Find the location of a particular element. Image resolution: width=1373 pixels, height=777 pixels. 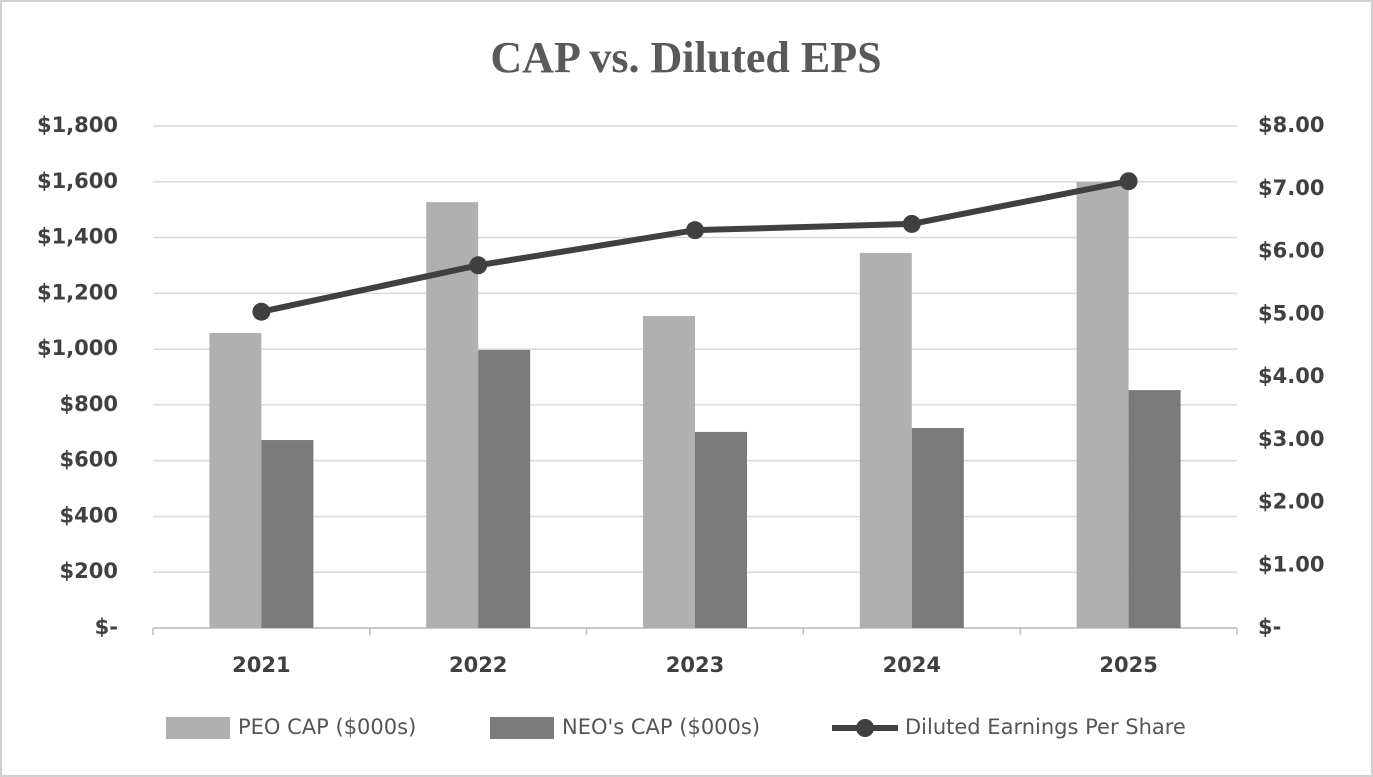

y2-tick-label: $3.00 is located at coordinates (1291, 439).